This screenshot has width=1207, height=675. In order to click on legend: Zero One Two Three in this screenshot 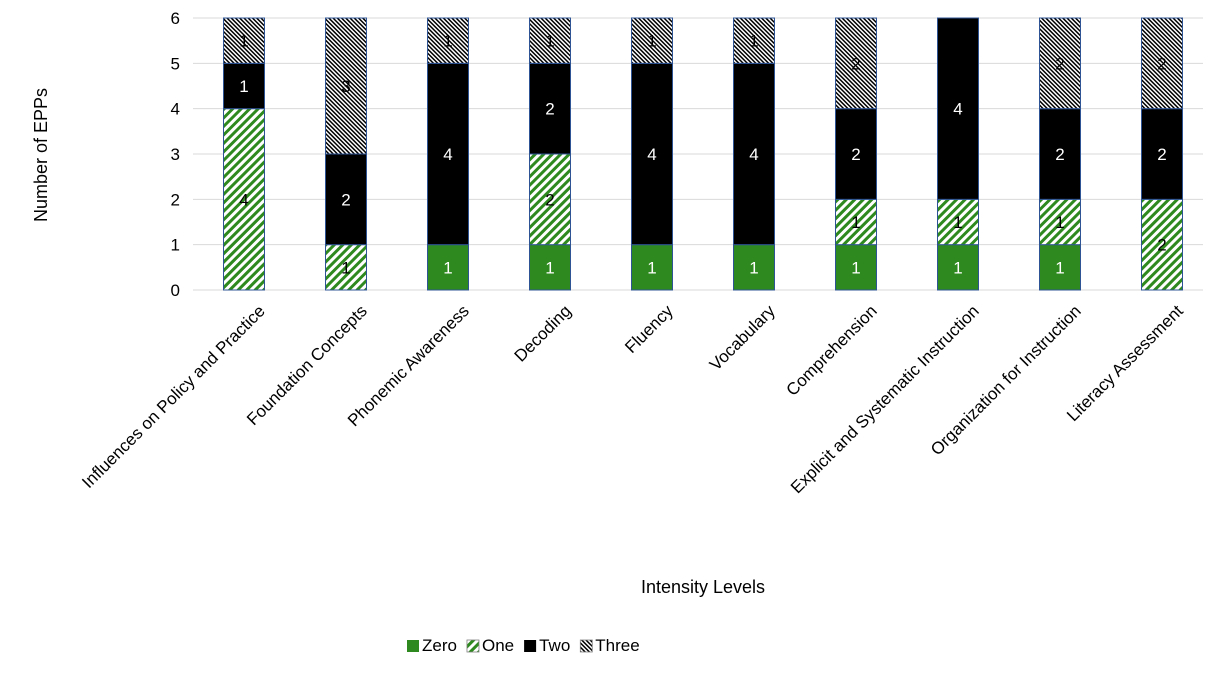, I will do `click(523, 645)`.